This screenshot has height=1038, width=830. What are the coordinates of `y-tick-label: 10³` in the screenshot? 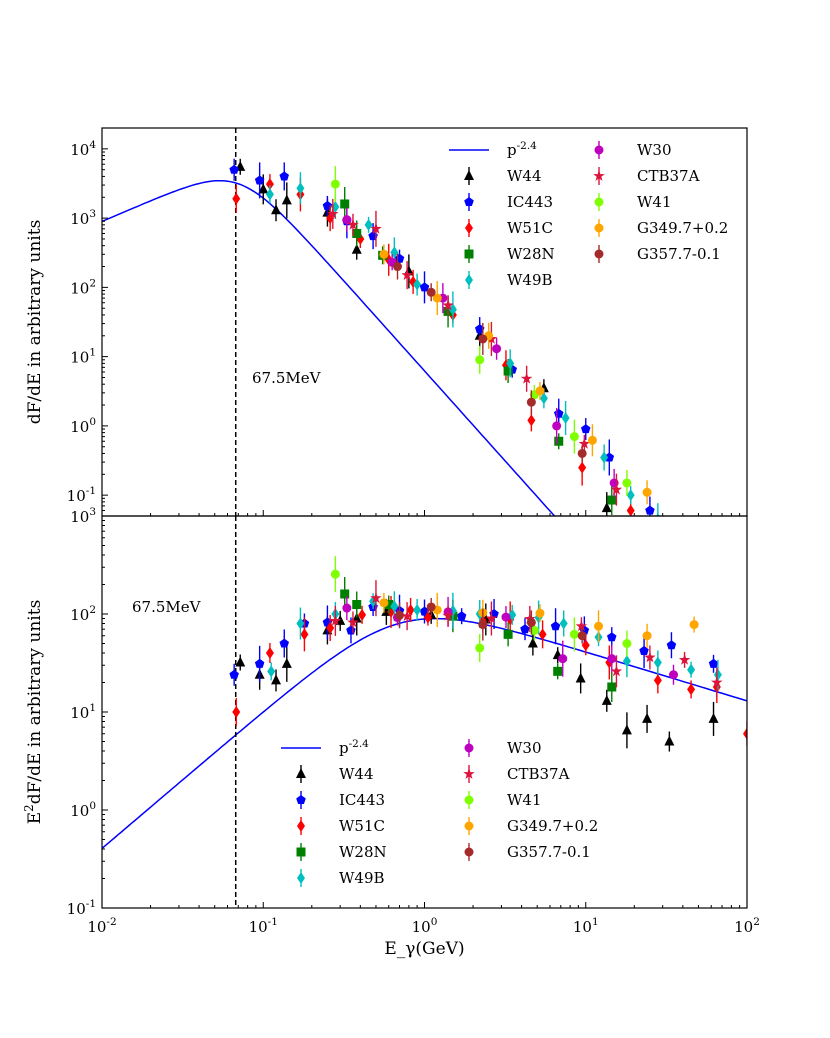 It's located at (83, 516).